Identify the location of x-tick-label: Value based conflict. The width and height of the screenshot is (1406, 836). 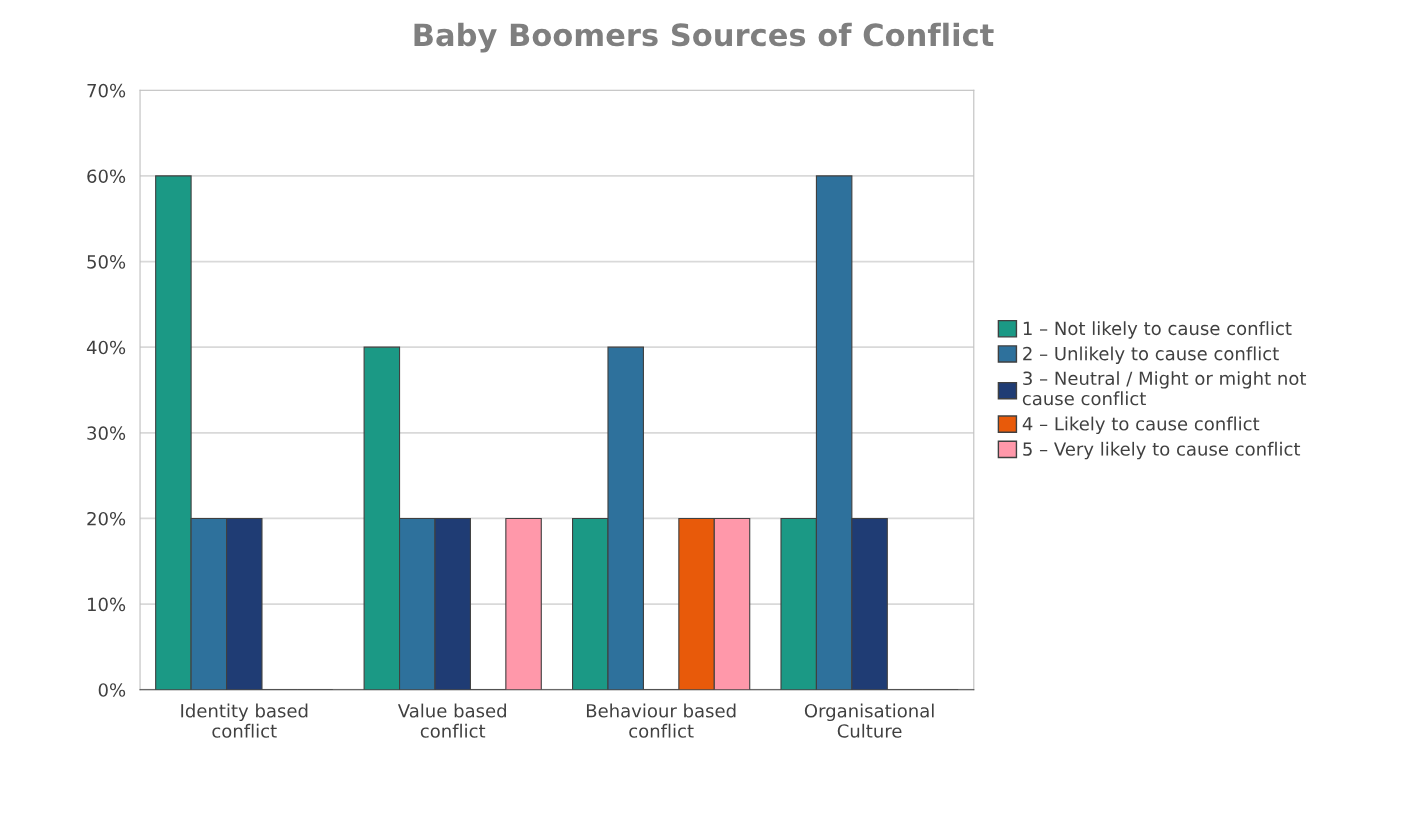
(451, 720).